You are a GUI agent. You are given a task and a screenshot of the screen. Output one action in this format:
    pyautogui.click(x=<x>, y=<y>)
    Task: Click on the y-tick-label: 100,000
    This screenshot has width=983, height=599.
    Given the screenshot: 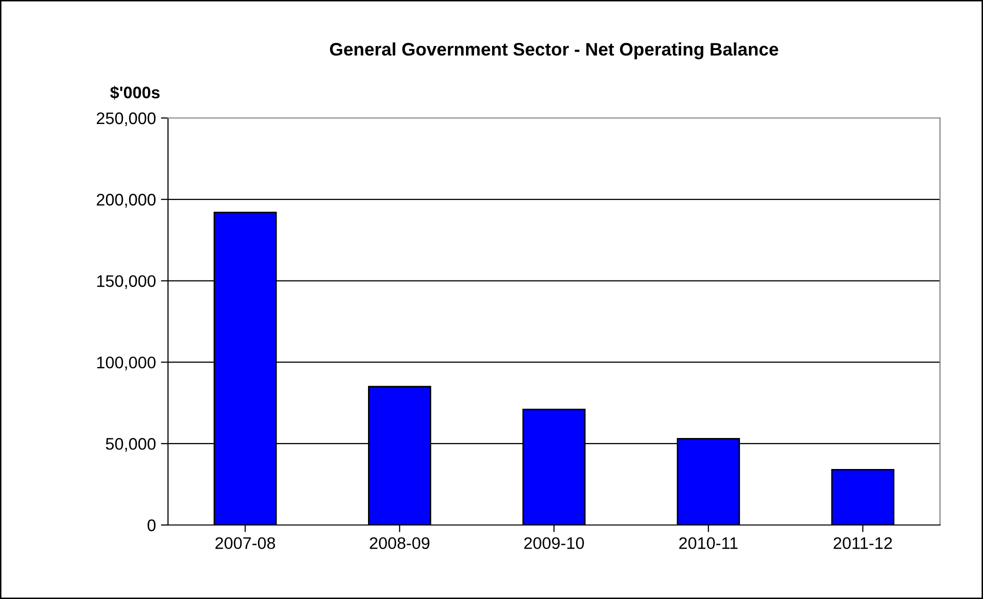 What is the action you would take?
    pyautogui.click(x=126, y=363)
    